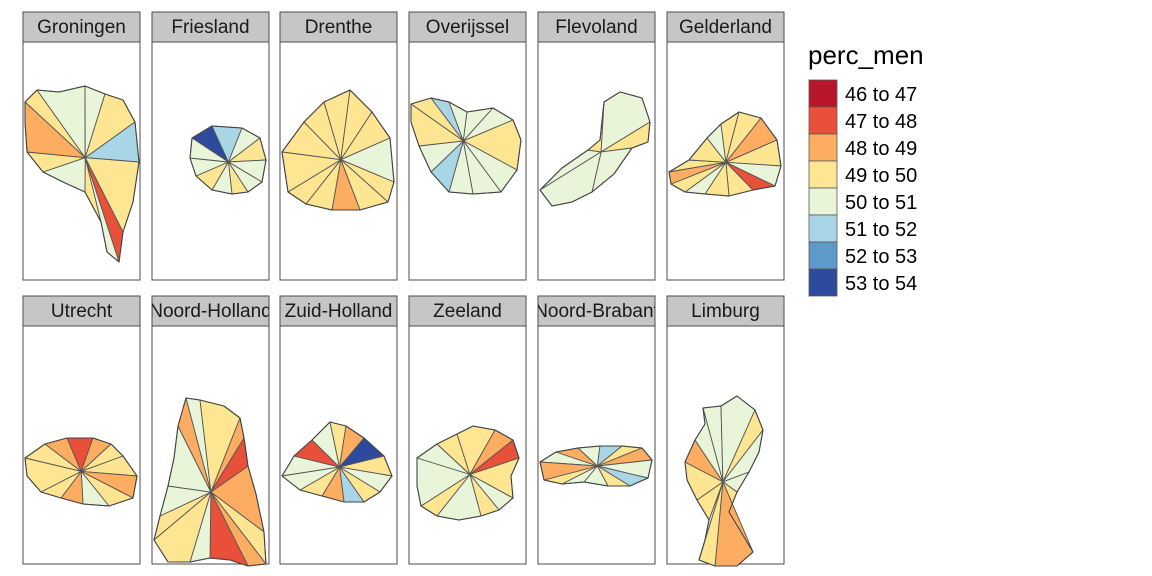 The image size is (1152, 576). I want to click on panel-title-noord-holland: Noord-Holland, so click(210, 311).